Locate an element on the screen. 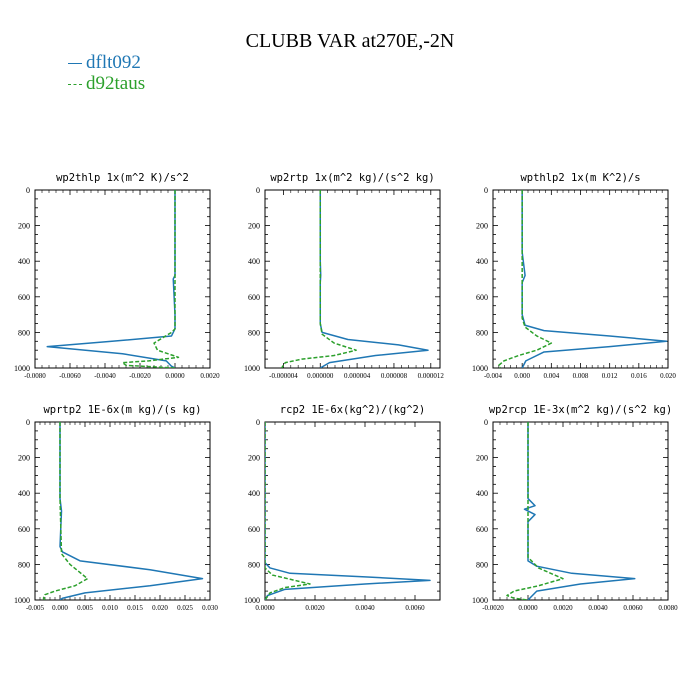 The height and width of the screenshot is (700, 700). x-tick-label: 0.030 is located at coordinates (210, 608).